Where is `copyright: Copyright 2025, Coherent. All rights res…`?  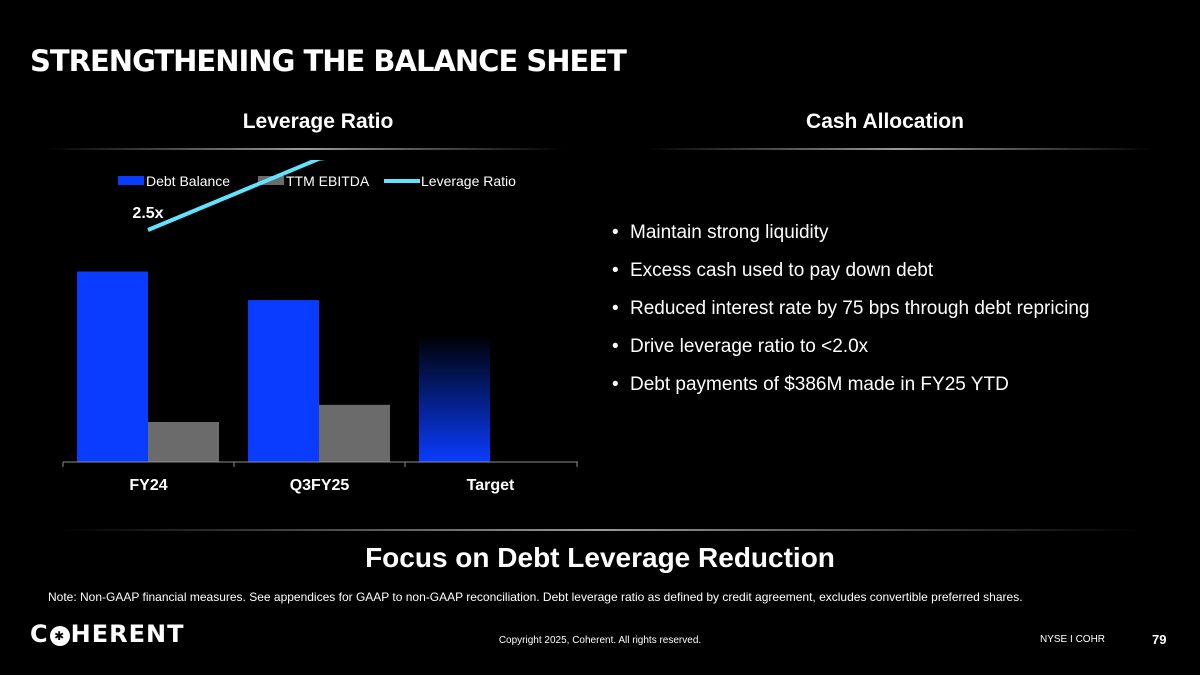 copyright: Copyright 2025, Coherent. All rights res… is located at coordinates (600, 640).